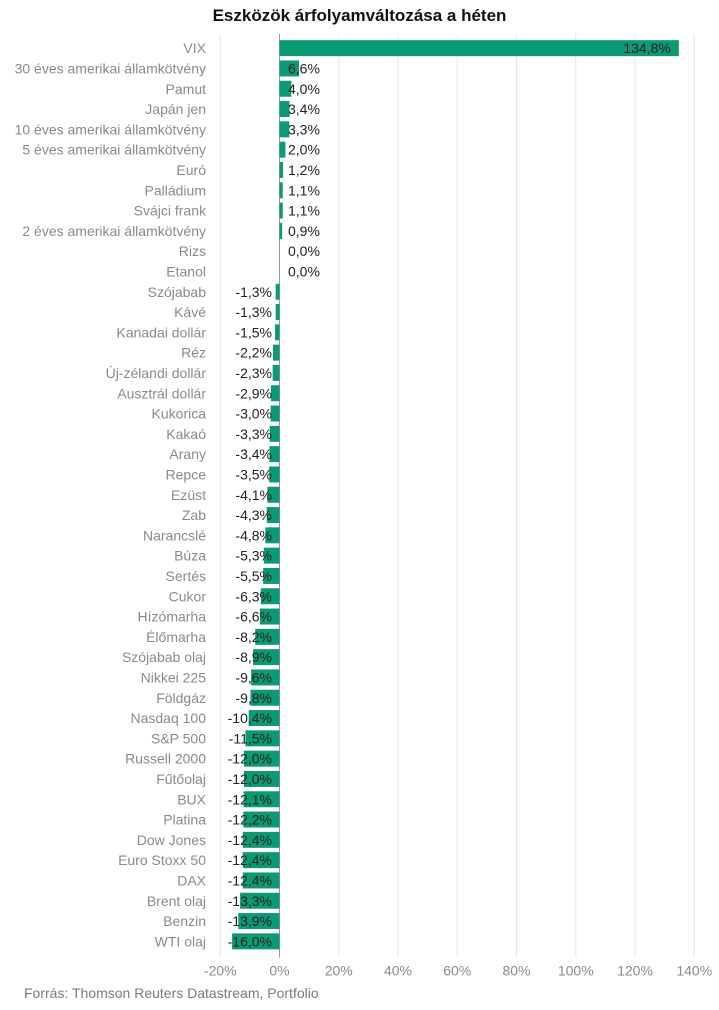 The image size is (719, 1010). What do you see at coordinates (304, 129) in the screenshot?
I see `data-label: 3,3%` at bounding box center [304, 129].